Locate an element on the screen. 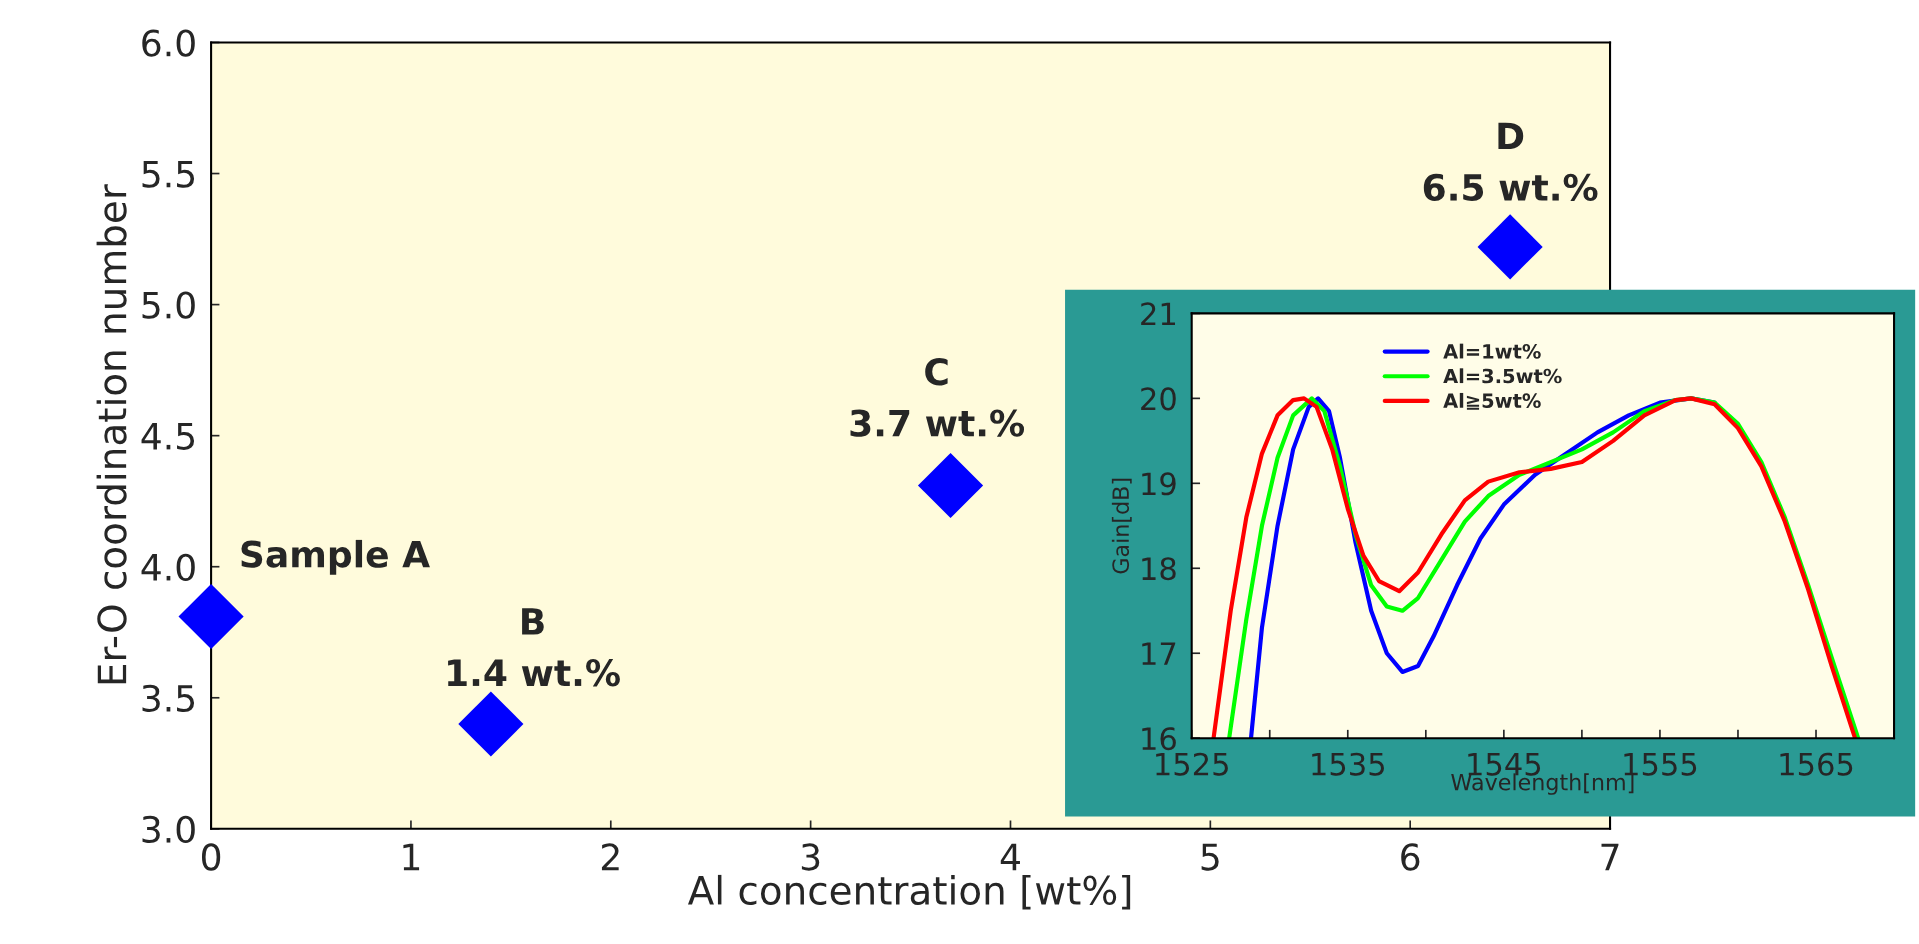 This screenshot has width=1919, height=944. y-tick-label: 19 is located at coordinates (1159, 484).